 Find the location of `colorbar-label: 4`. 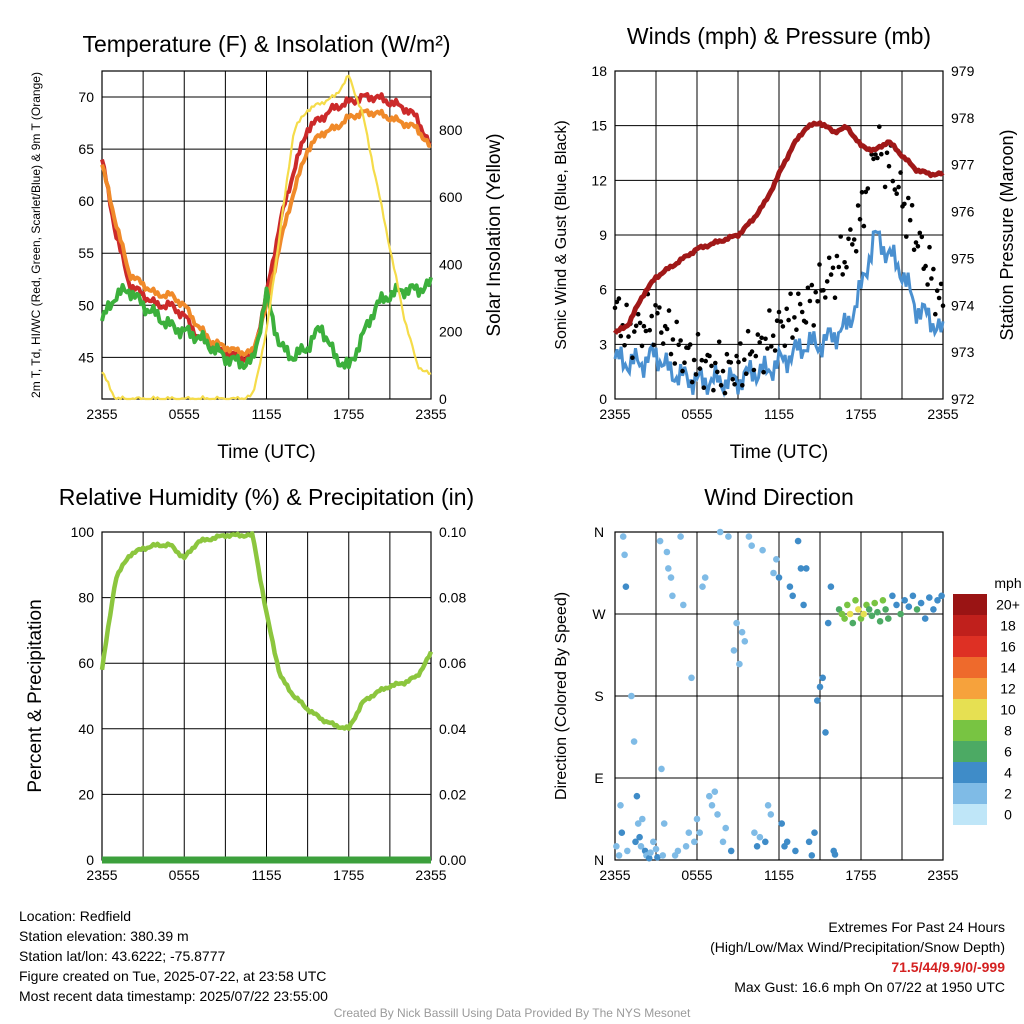

colorbar-label: 4 is located at coordinates (1008, 773).